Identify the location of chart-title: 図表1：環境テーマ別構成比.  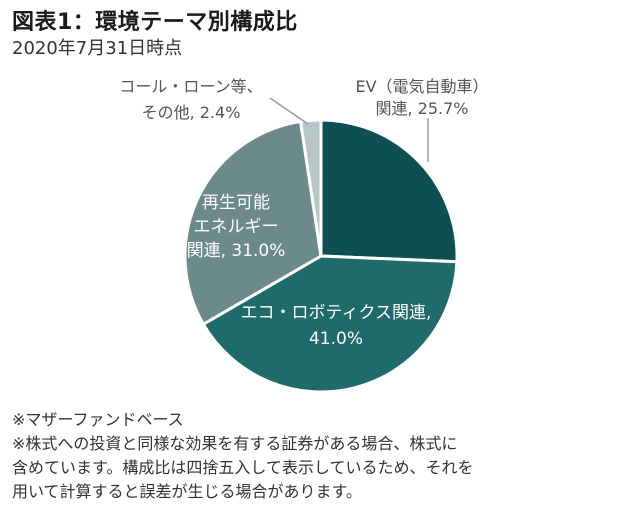
(155, 22).